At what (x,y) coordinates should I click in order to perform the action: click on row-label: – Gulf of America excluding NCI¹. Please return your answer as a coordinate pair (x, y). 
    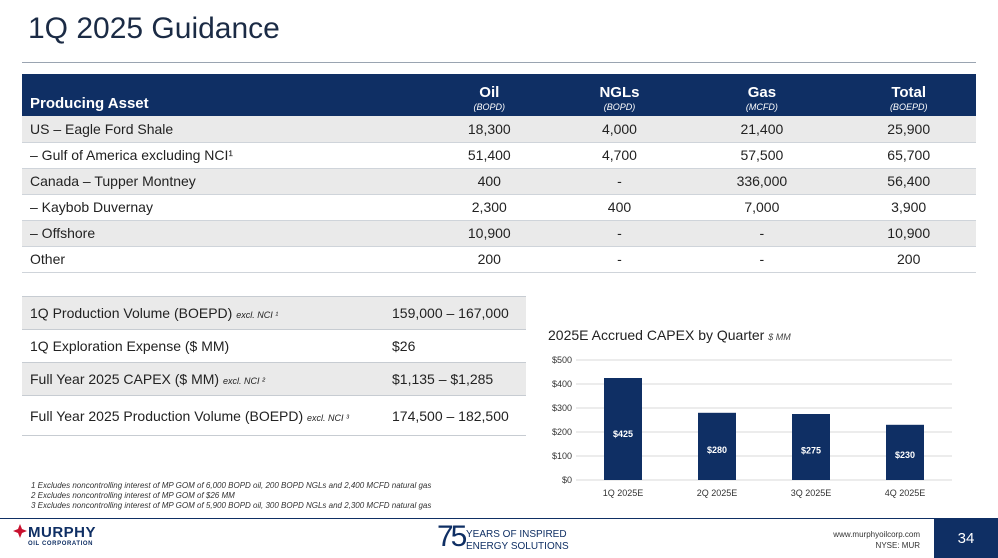
    Looking at the image, I should click on (222, 155).